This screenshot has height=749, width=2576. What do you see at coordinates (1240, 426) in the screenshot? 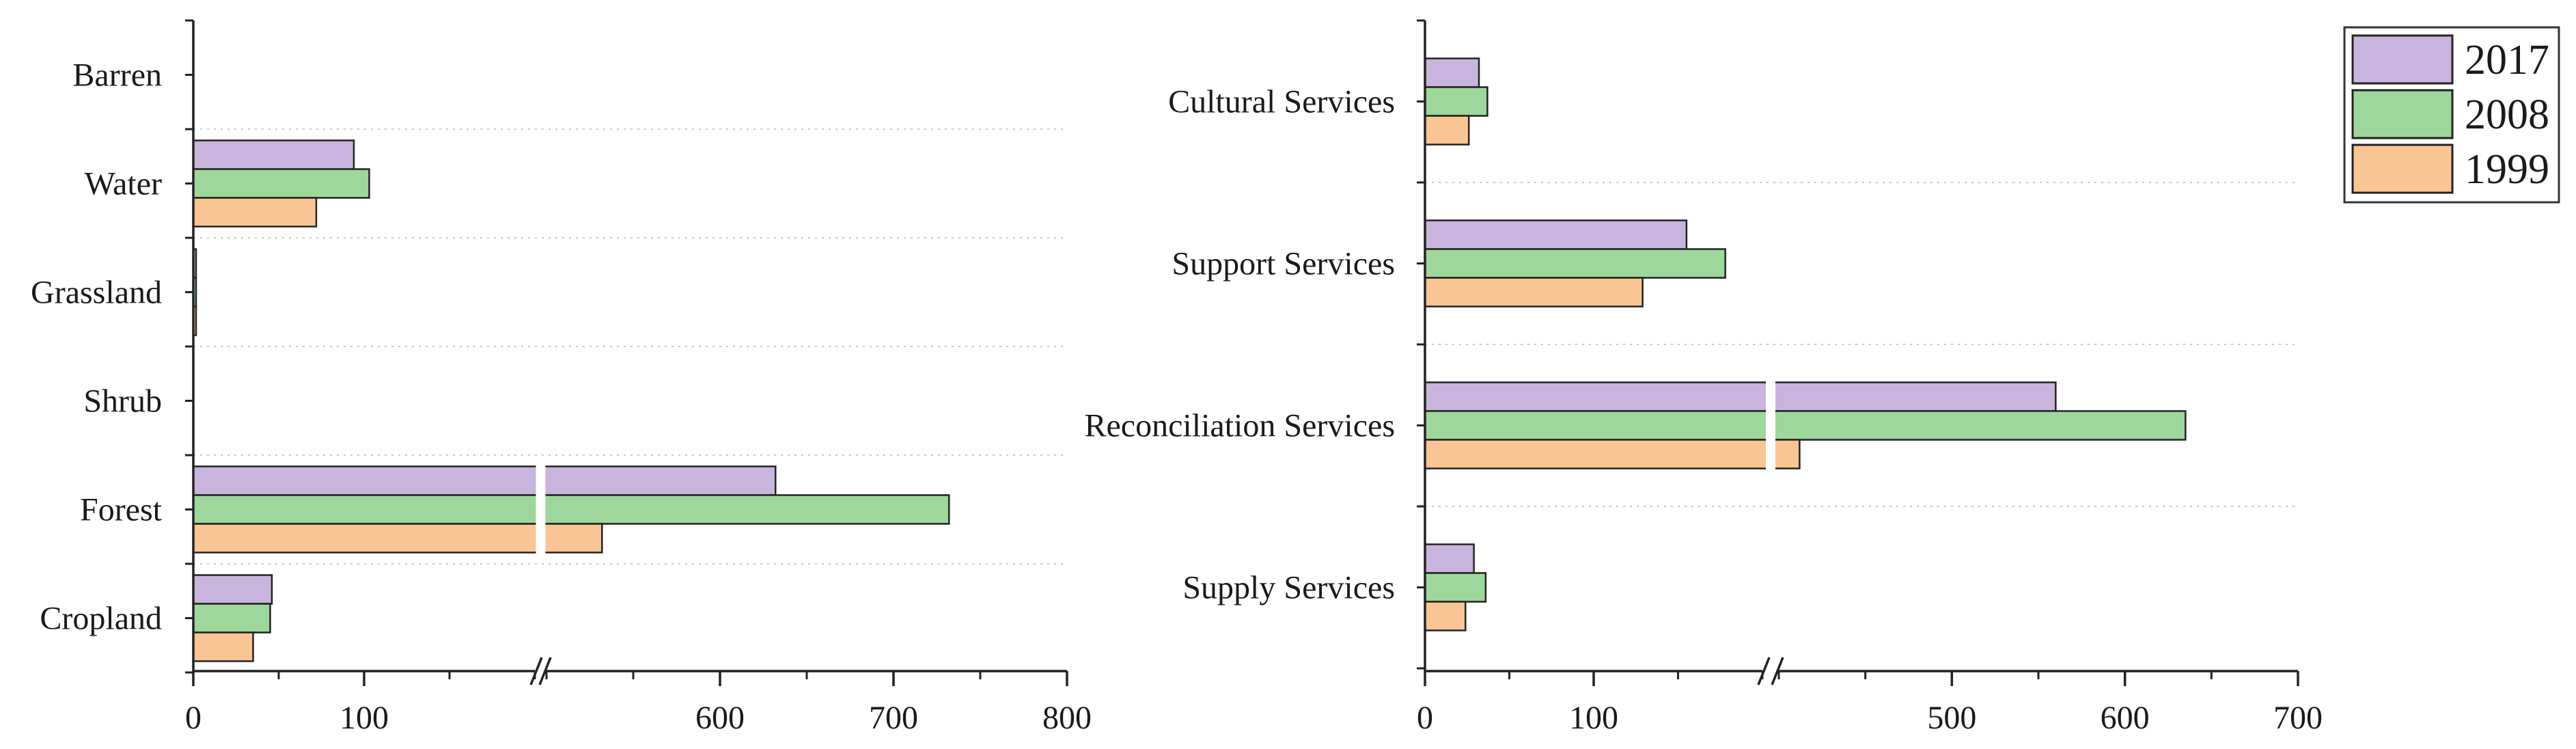
I see `y-tick-label-reconciliation-services: Reconciliation Services` at bounding box center [1240, 426].